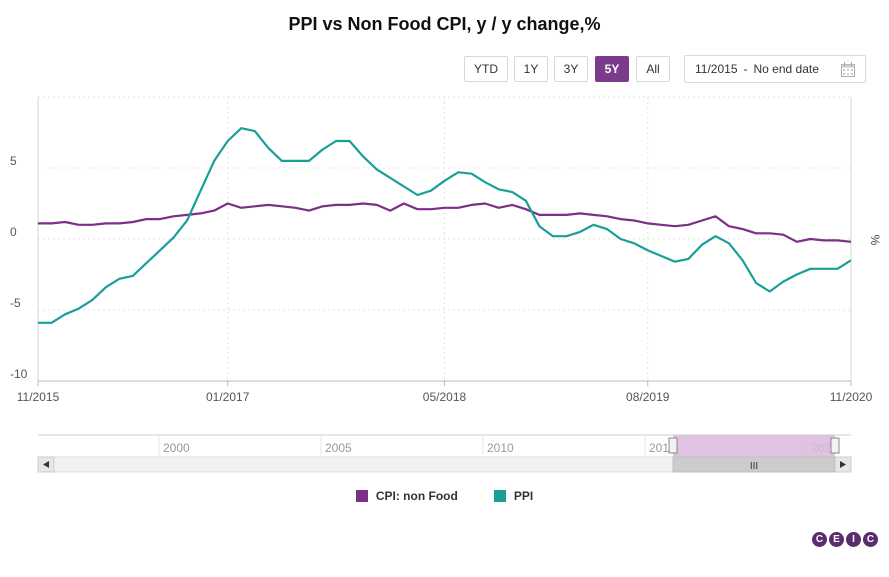 This screenshot has width=889, height=577. I want to click on range-button-all: All, so click(653, 69).